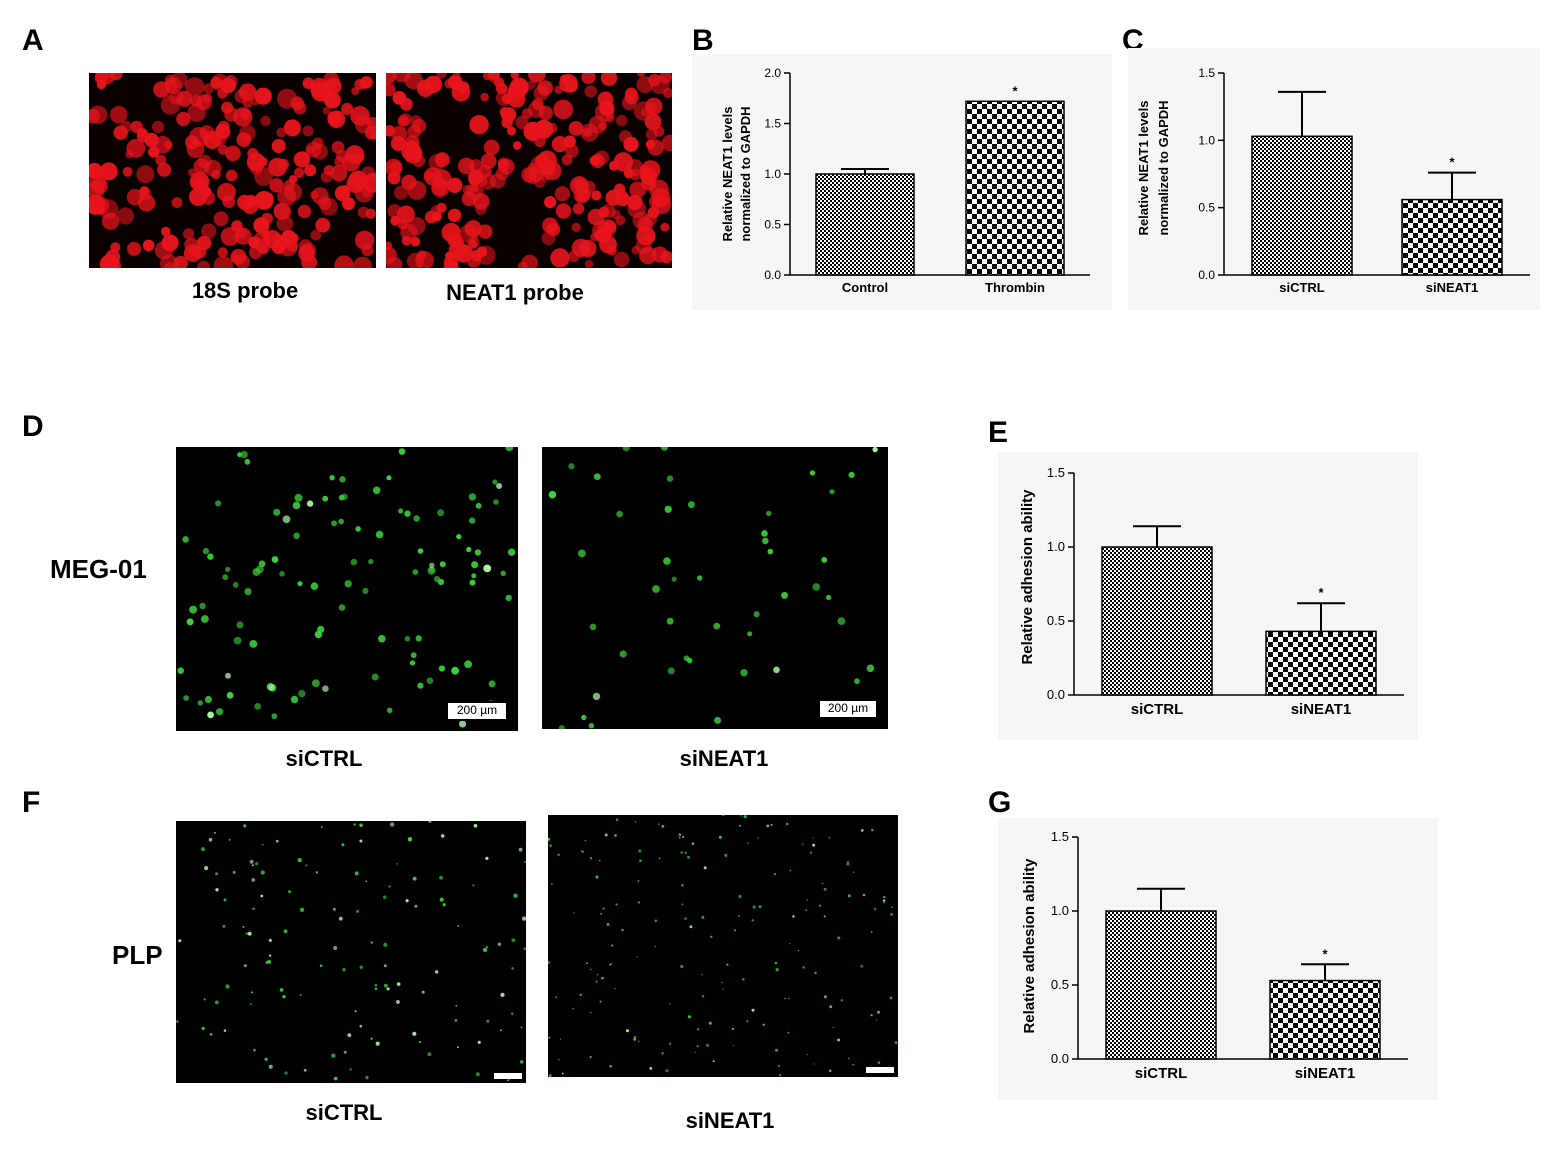 Image resolution: width=1562 pixels, height=1150 pixels. What do you see at coordinates (515, 292) in the screenshot?
I see `caption-neat1-probe: NEAT1 probe` at bounding box center [515, 292].